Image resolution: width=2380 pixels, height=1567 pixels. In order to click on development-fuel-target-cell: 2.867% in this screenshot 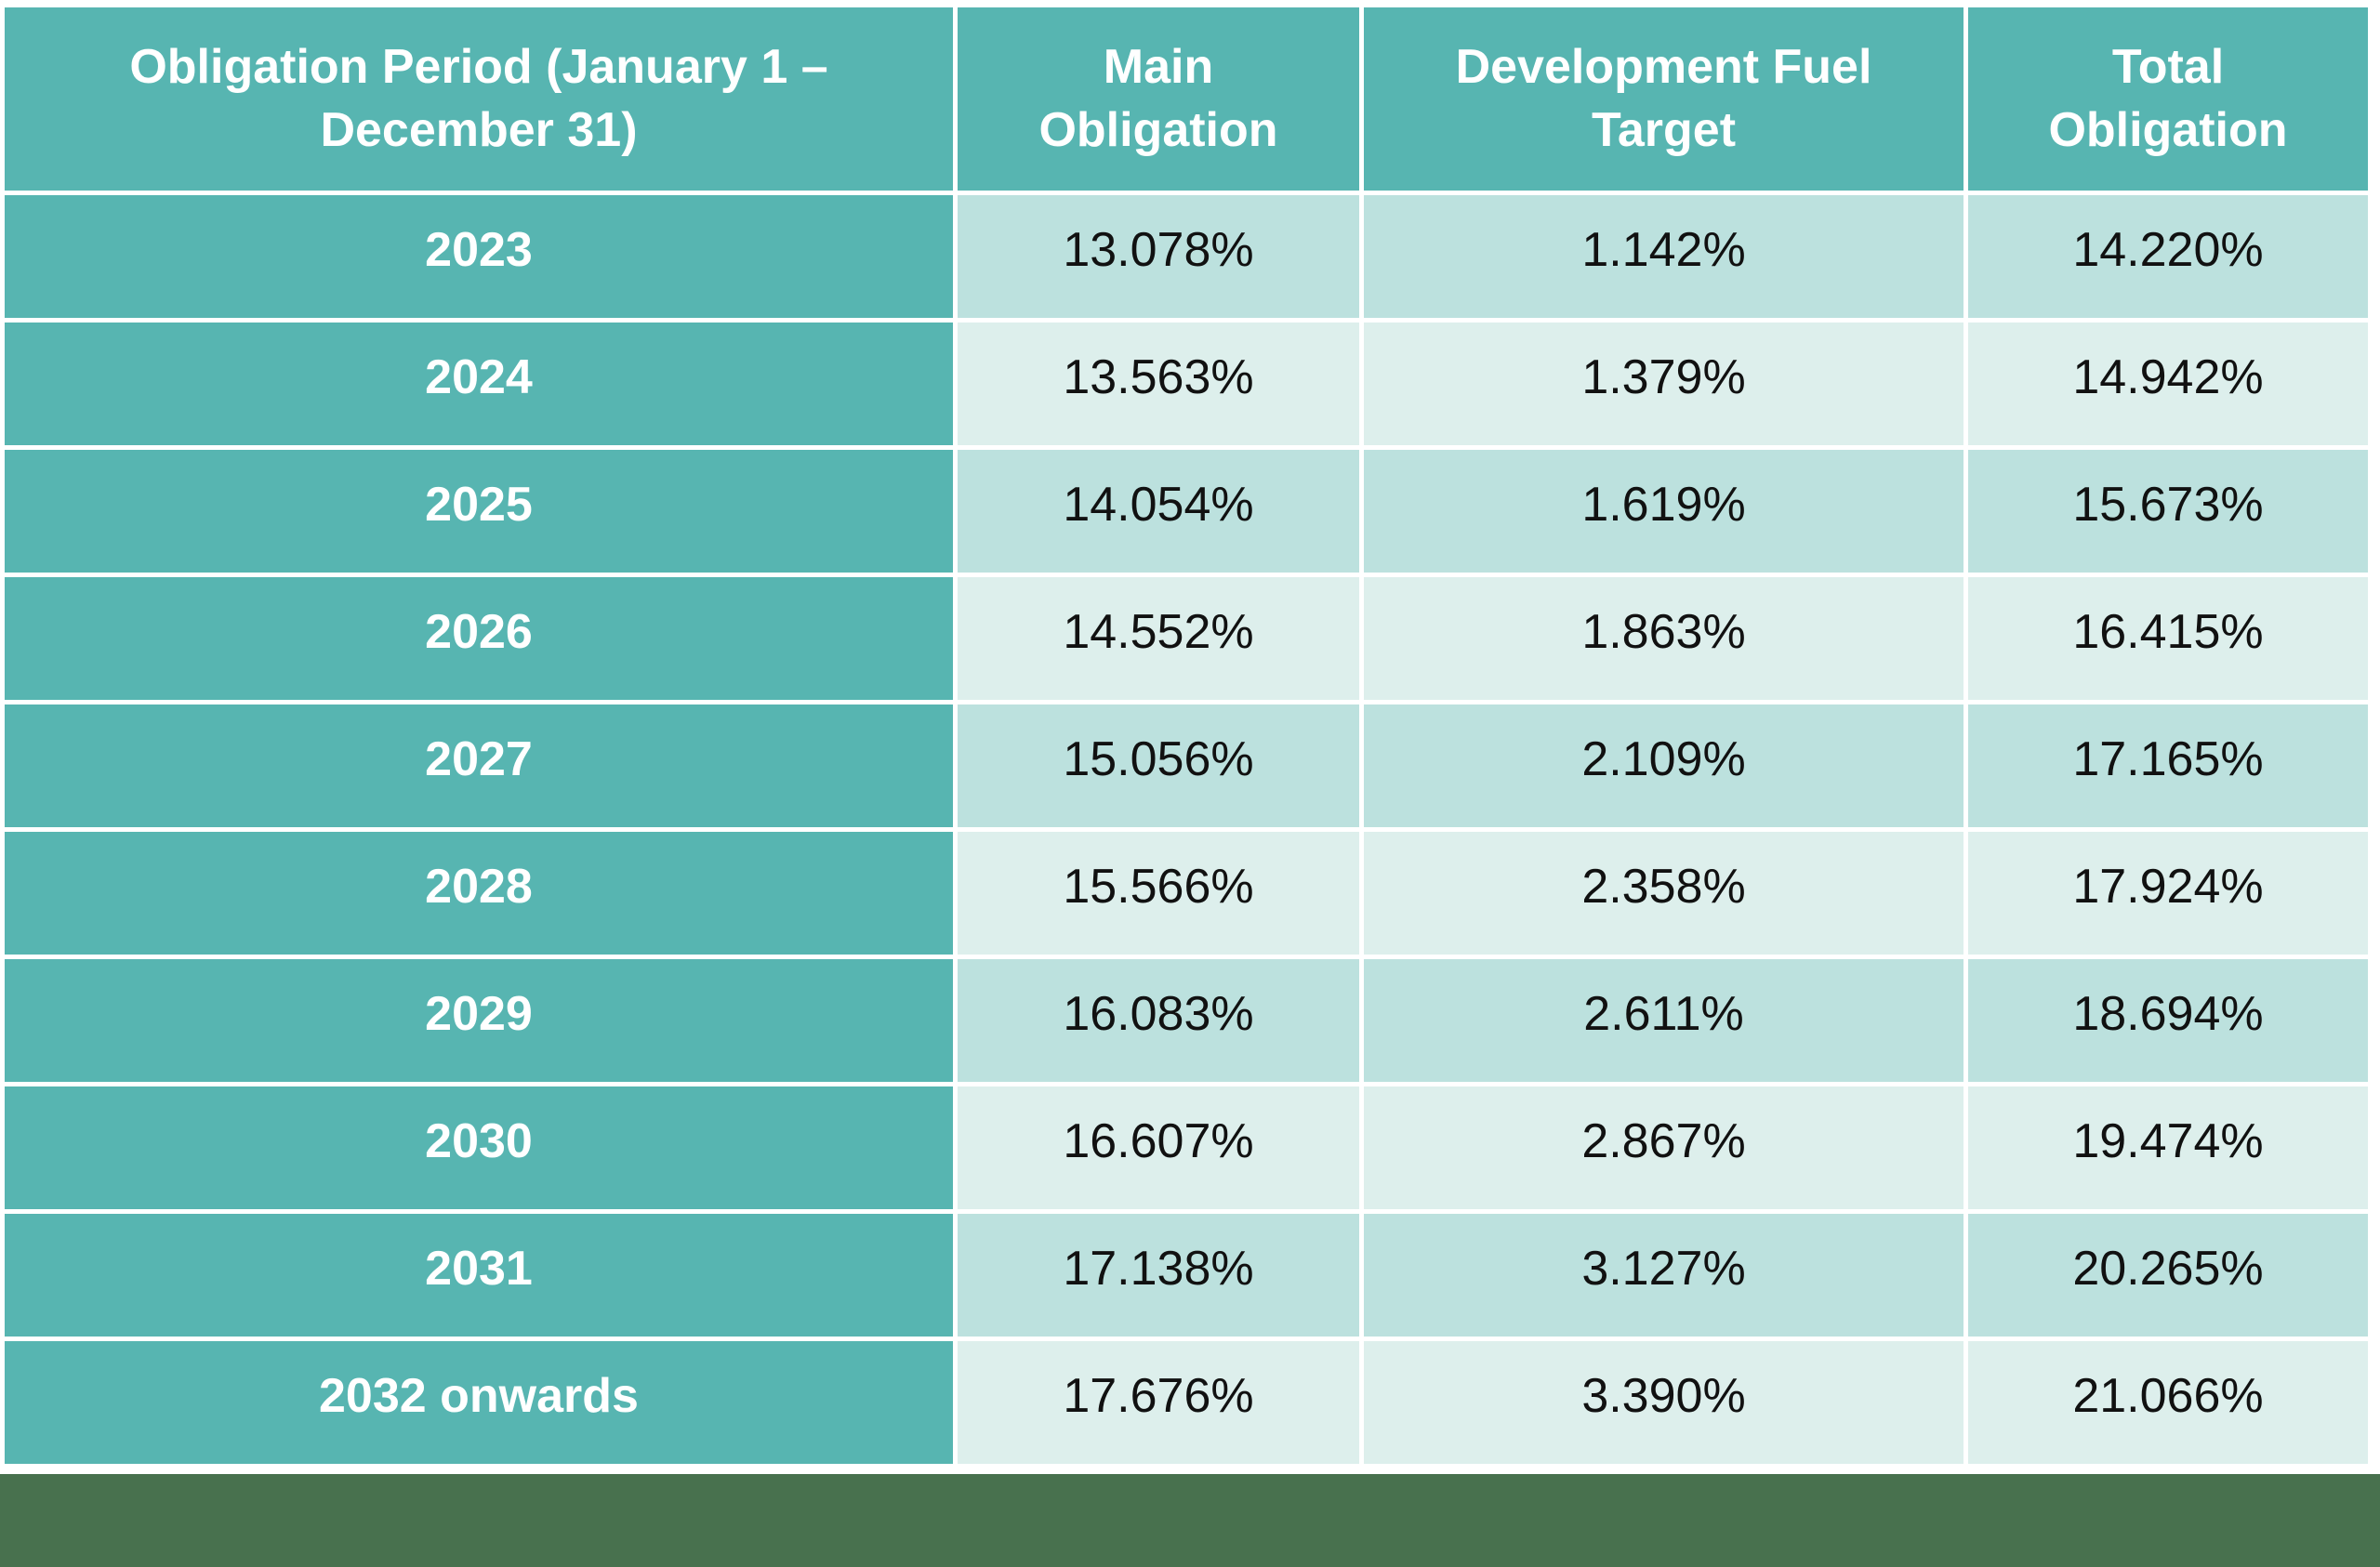, I will do `click(1664, 1147)`.